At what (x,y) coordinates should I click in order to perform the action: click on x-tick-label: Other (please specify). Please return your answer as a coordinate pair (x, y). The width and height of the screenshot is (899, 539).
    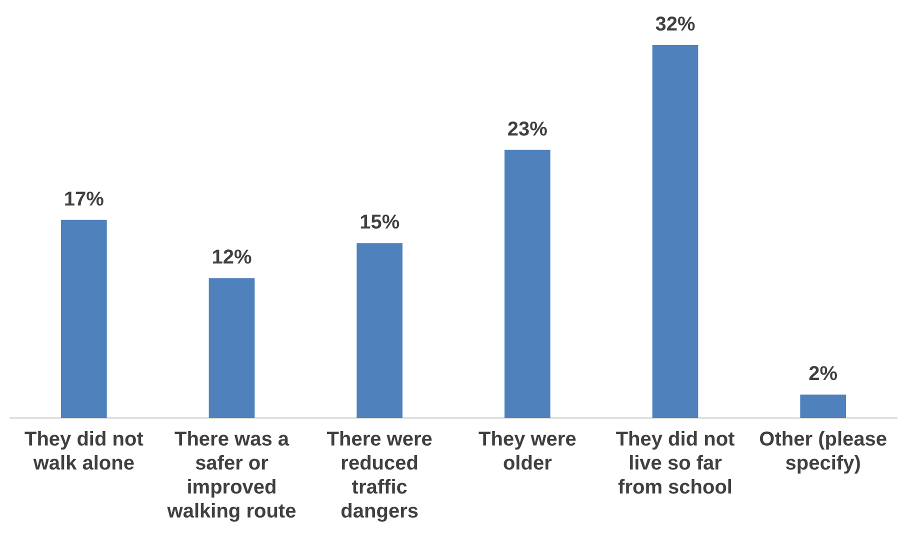
    Looking at the image, I should click on (823, 451).